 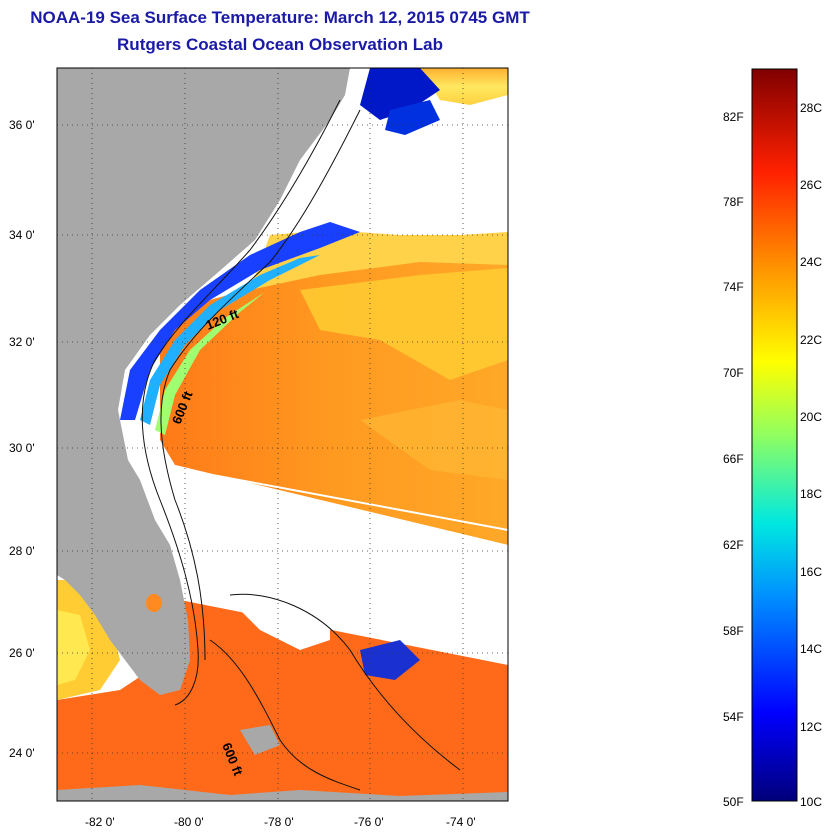 What do you see at coordinates (811, 185) in the screenshot?
I see `colorbar-c-label: 26C` at bounding box center [811, 185].